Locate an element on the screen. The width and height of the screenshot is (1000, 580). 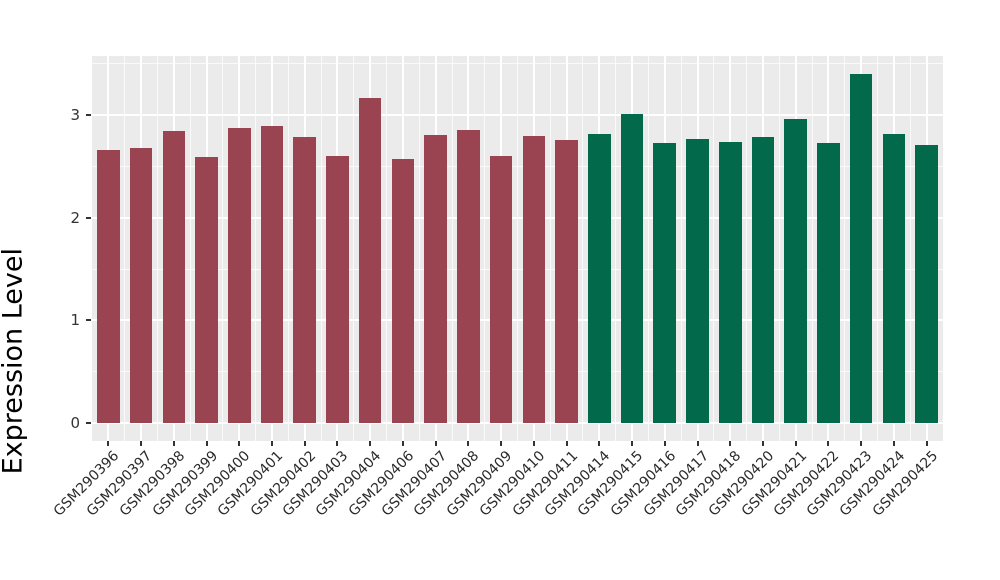
y-axis-title-text: Expression Level is located at coordinates (14, 361).